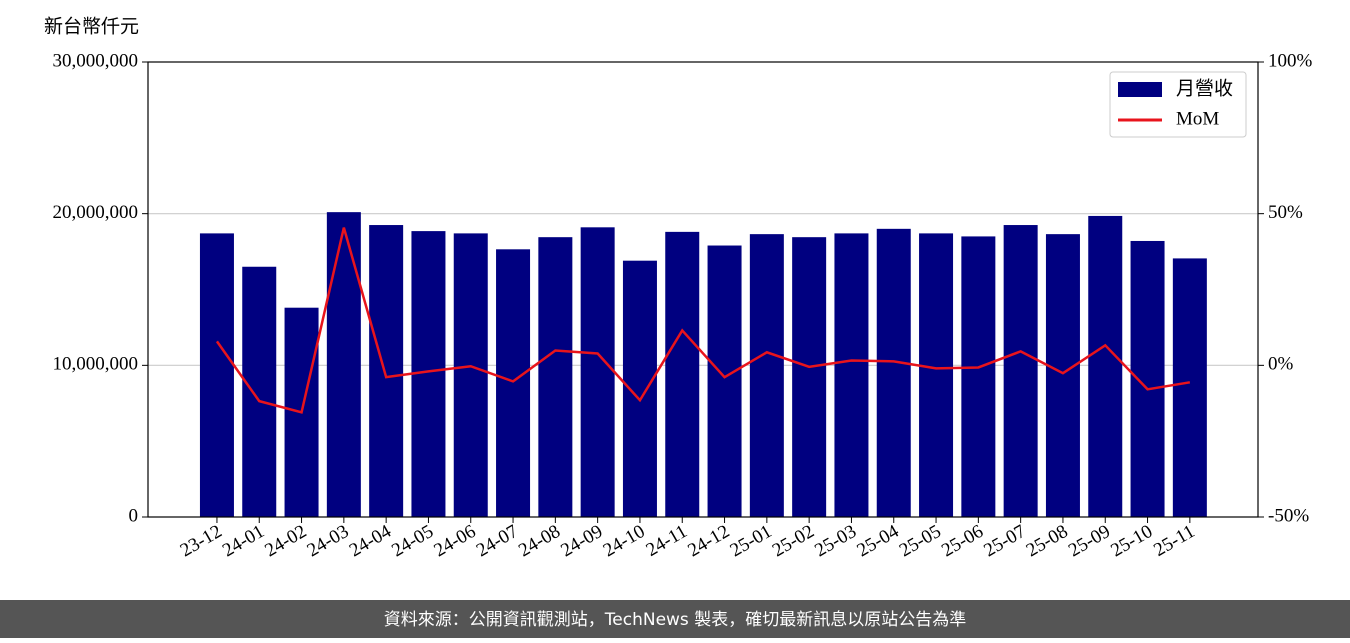 The height and width of the screenshot is (643, 1350). What do you see at coordinates (91, 27) in the screenshot?
I see `y-axis-label: 新台幣仟元` at bounding box center [91, 27].